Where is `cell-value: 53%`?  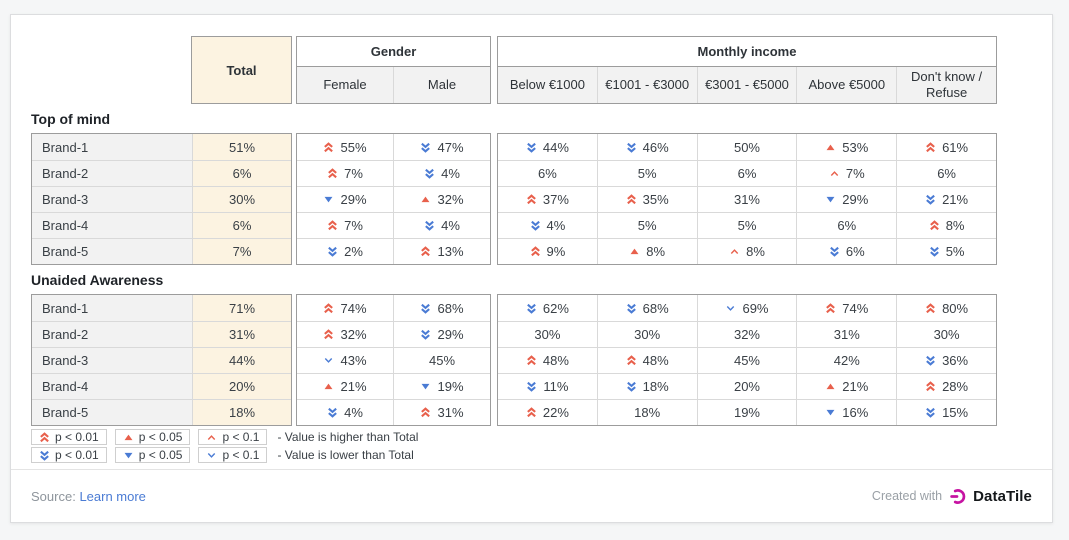
cell-value: 53% is located at coordinates (855, 147).